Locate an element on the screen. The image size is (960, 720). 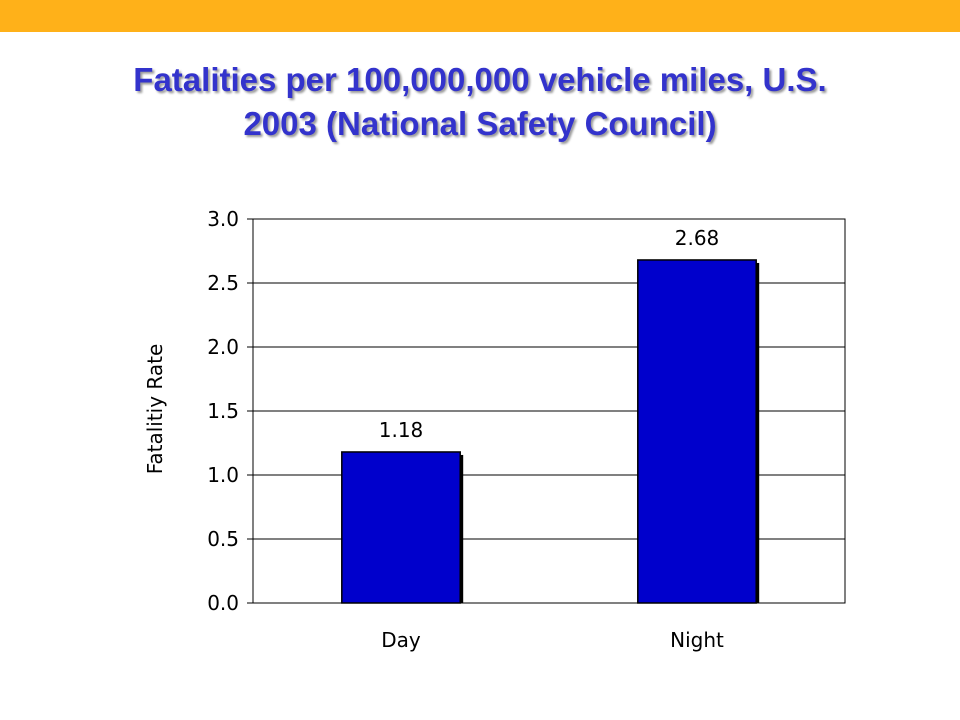
y-axis-title: Fatalitiy Rate is located at coordinates (155, 409).